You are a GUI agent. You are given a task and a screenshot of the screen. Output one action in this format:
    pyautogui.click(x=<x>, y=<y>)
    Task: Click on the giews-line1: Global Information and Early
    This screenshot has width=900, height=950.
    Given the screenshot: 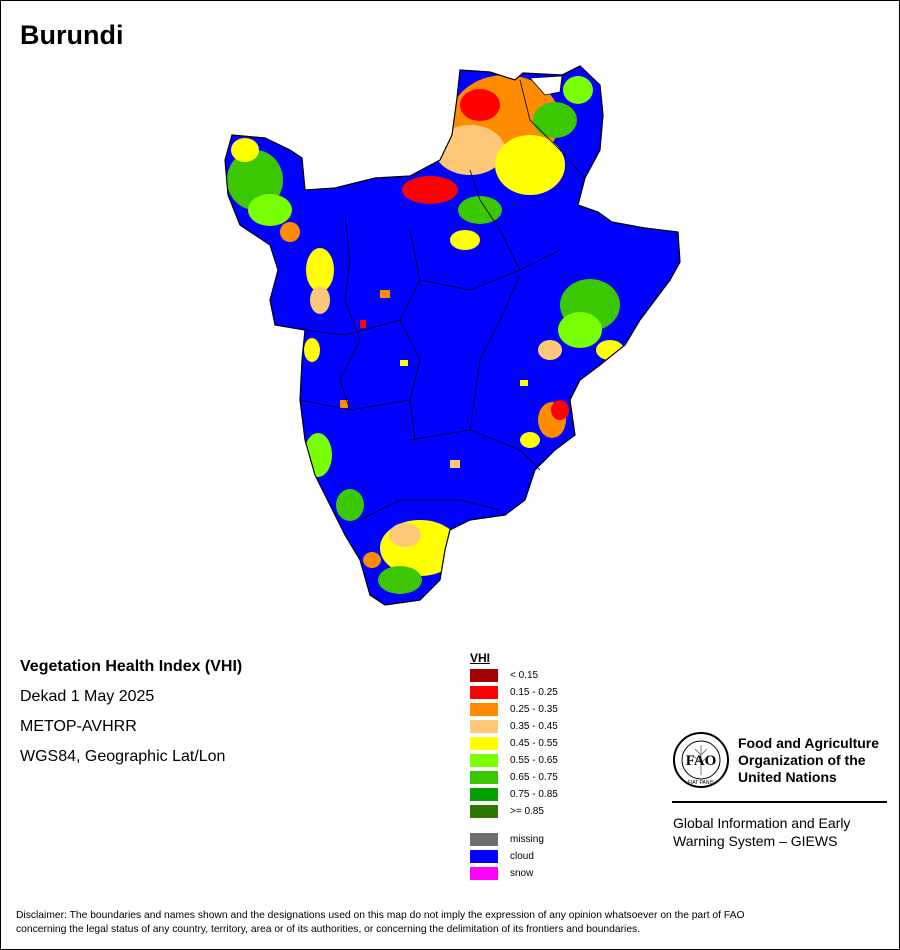 What is the action you would take?
    pyautogui.click(x=762, y=823)
    